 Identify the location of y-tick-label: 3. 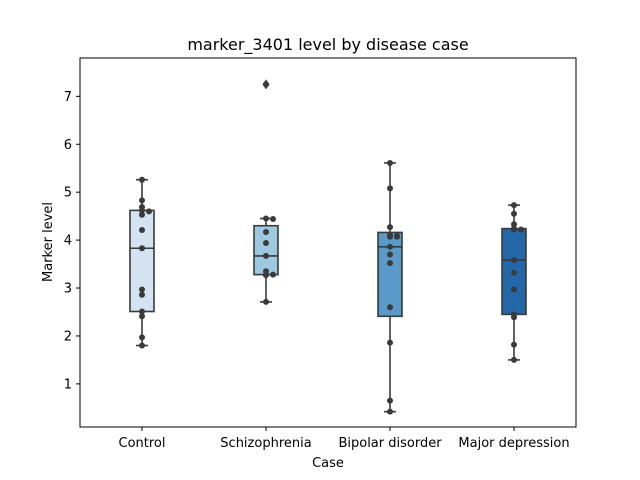
(68, 289).